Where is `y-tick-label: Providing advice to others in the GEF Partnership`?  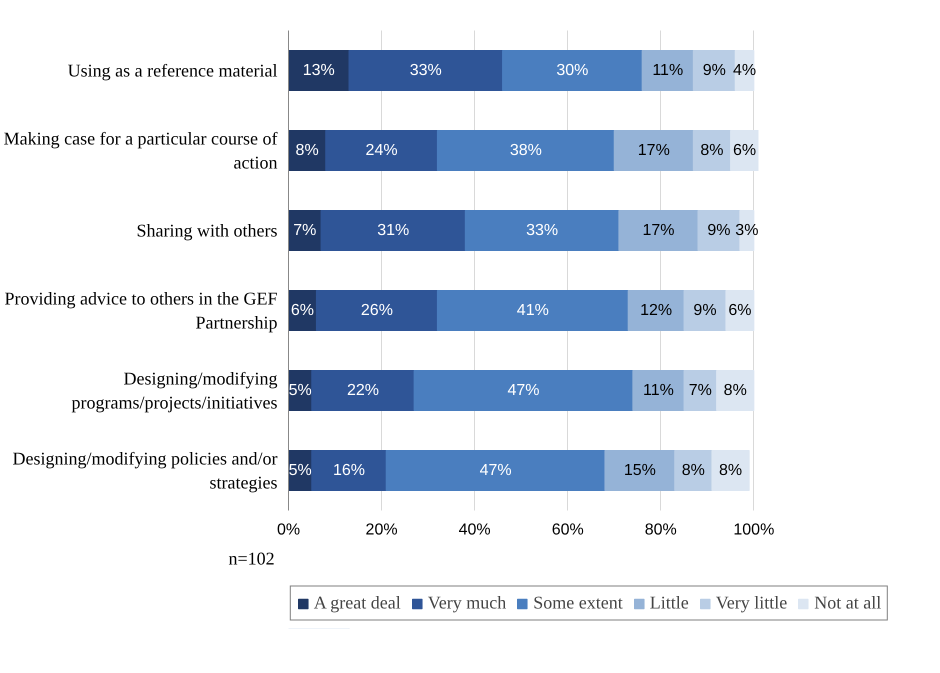
y-tick-label: Providing advice to others in the GEF Partnership is located at coordinates (141, 310).